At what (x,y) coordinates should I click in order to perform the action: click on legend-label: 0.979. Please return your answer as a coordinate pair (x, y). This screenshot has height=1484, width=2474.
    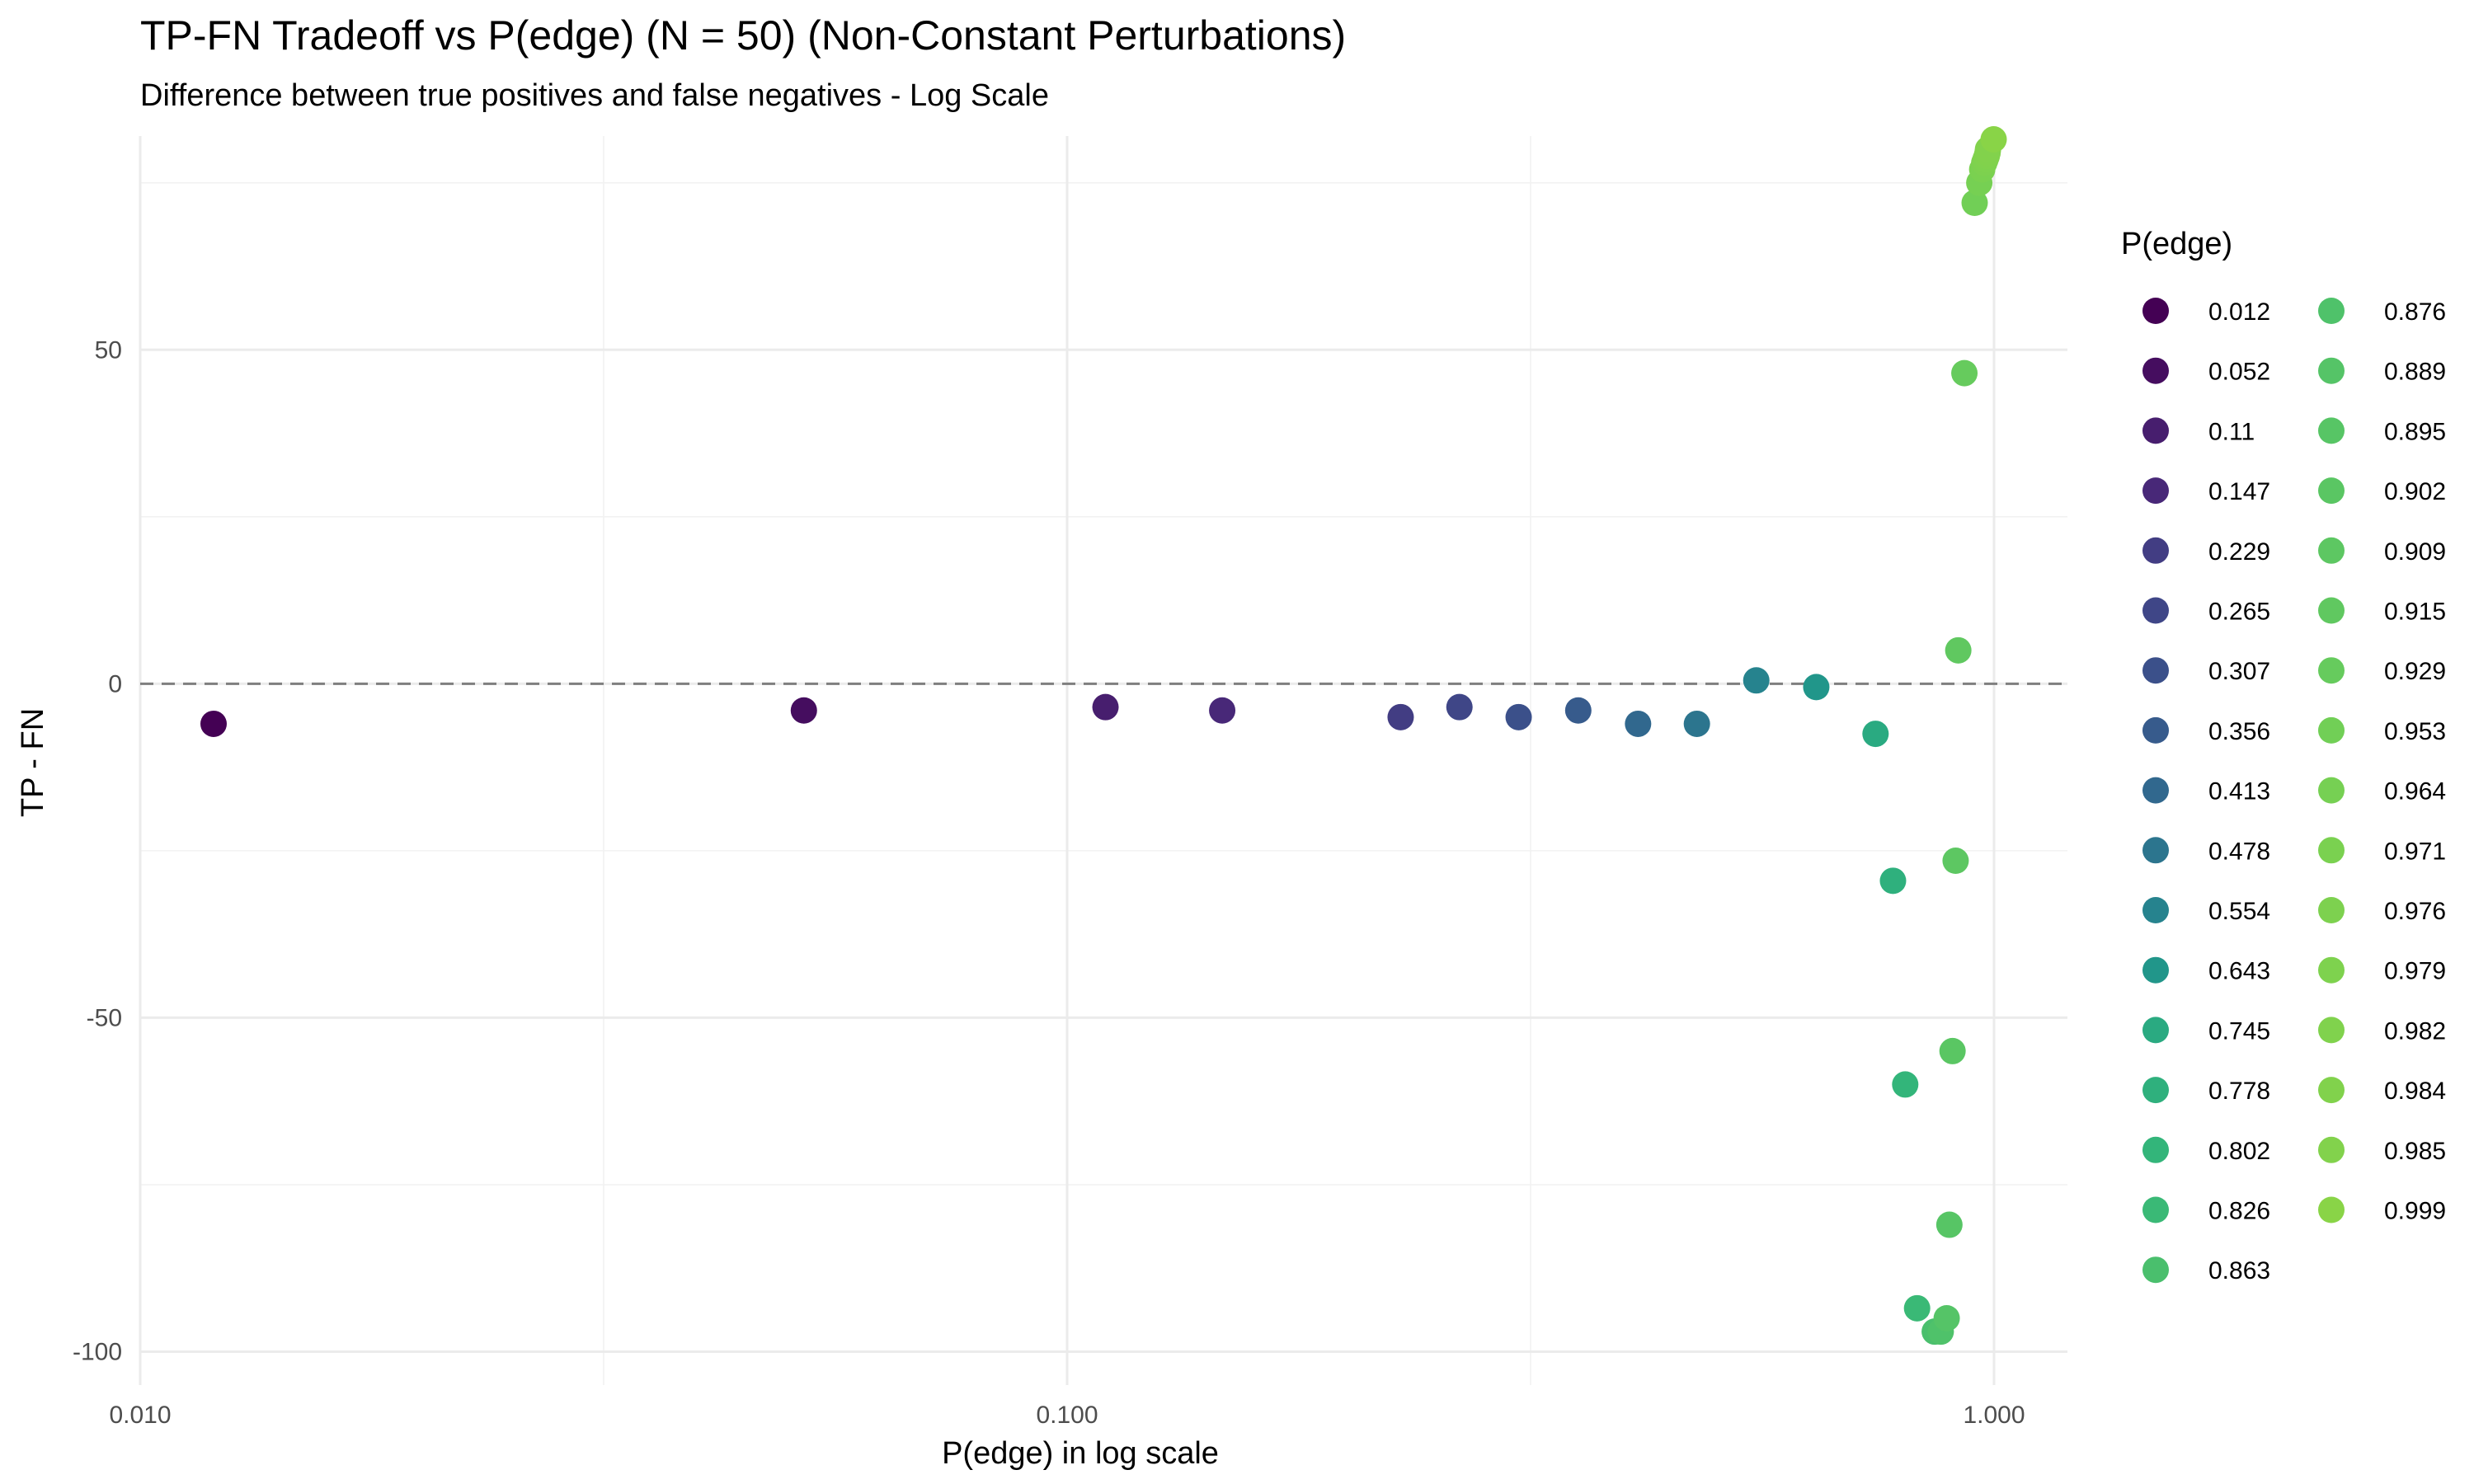
    Looking at the image, I should click on (2415, 971).